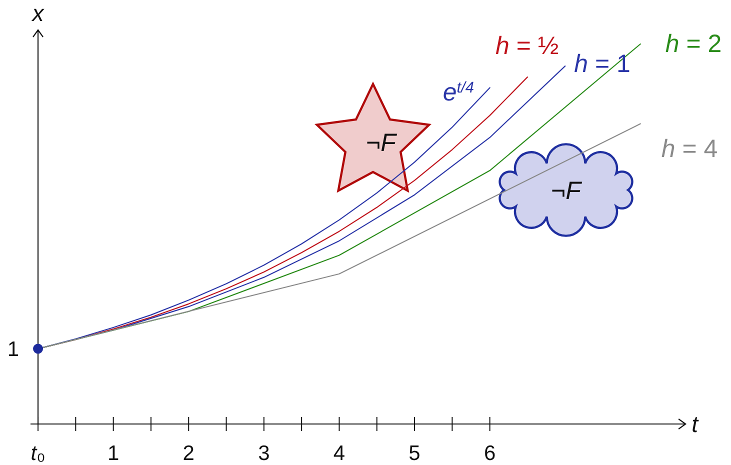 This screenshot has height=465, width=731. What do you see at coordinates (38, 453) in the screenshot?
I see `x-tick-label: t₀` at bounding box center [38, 453].